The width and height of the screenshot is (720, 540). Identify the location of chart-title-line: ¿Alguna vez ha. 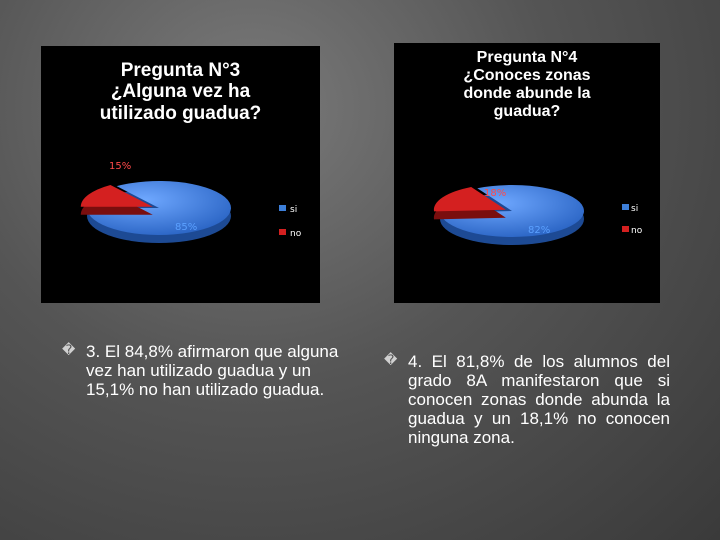
(180, 92).